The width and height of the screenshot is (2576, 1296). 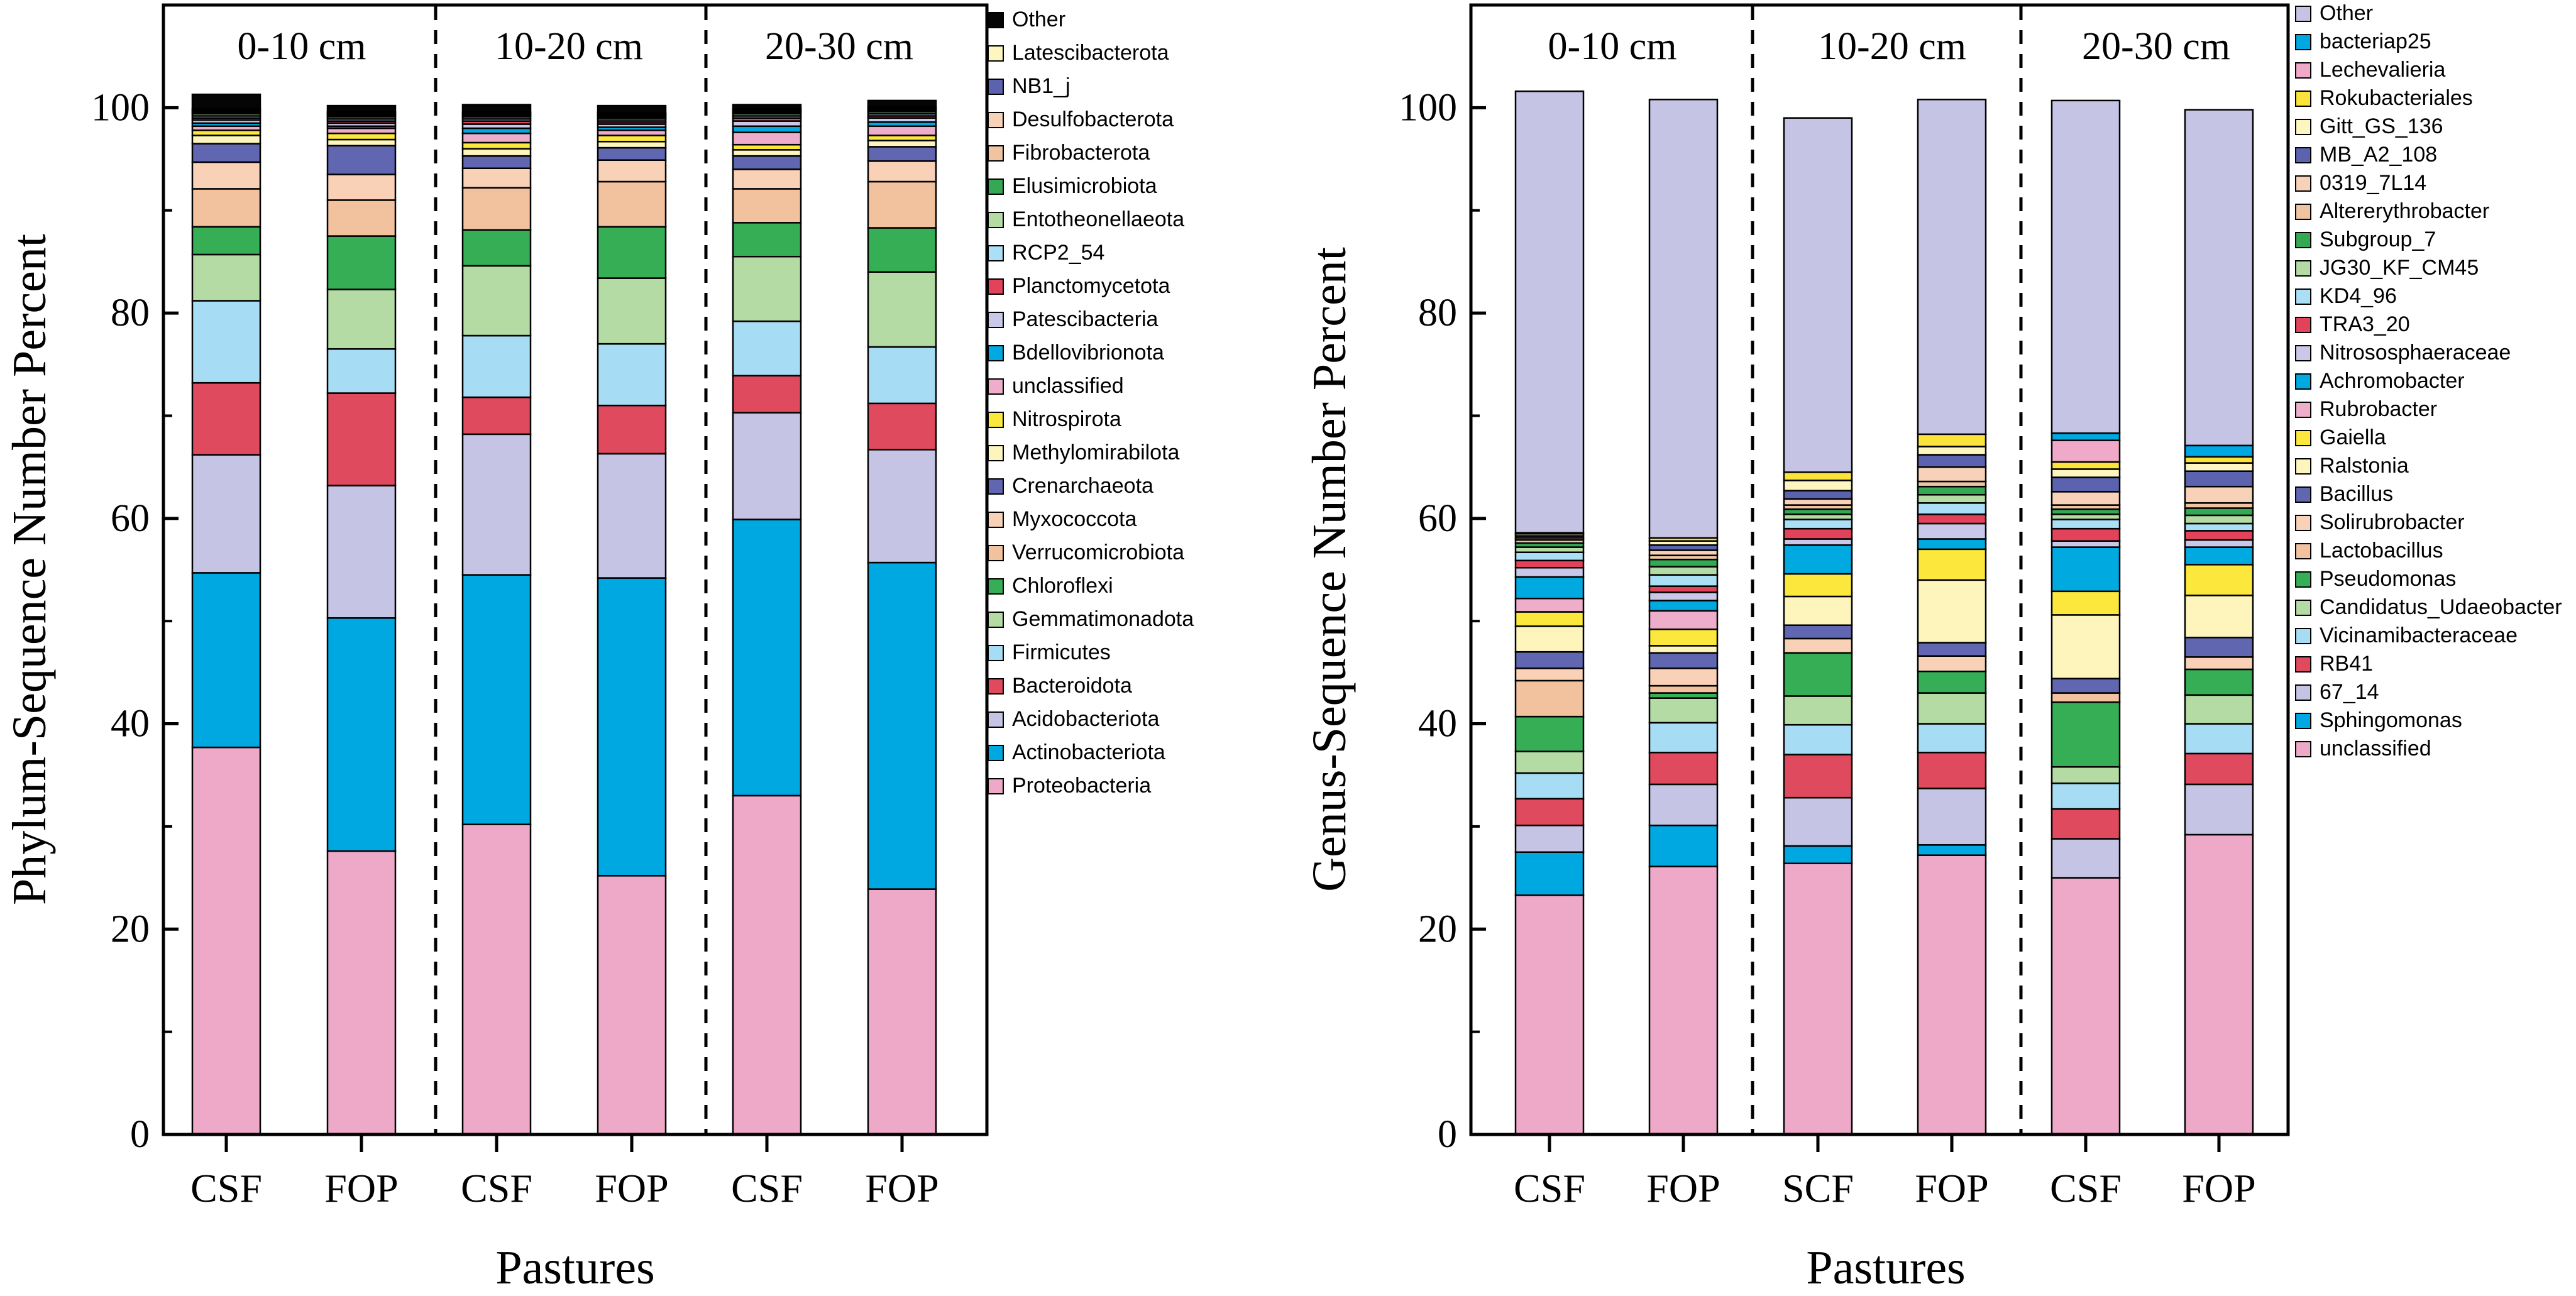 I want to click on genus-legend-label-8: Subgroup_7, so click(x=2378, y=239).